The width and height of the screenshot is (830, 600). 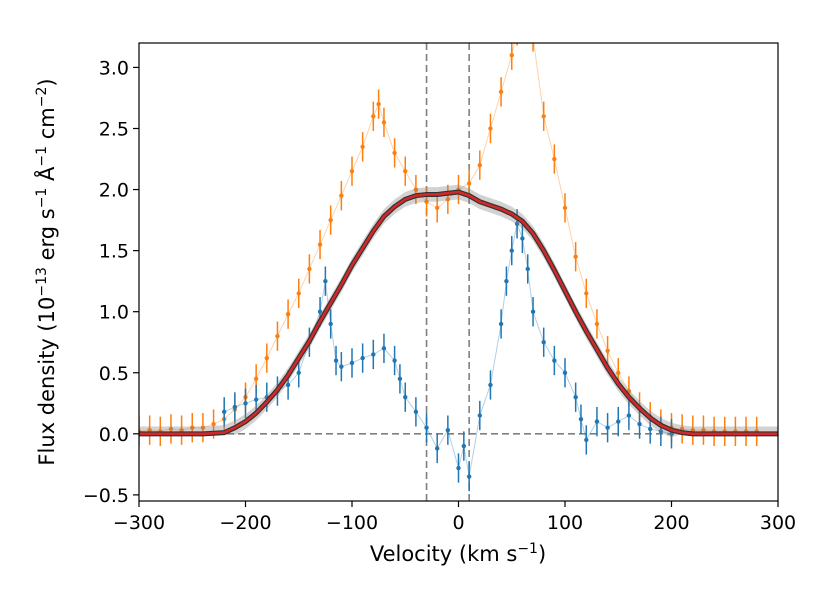 What do you see at coordinates (114, 68) in the screenshot?
I see `y-tick-label: 3.0` at bounding box center [114, 68].